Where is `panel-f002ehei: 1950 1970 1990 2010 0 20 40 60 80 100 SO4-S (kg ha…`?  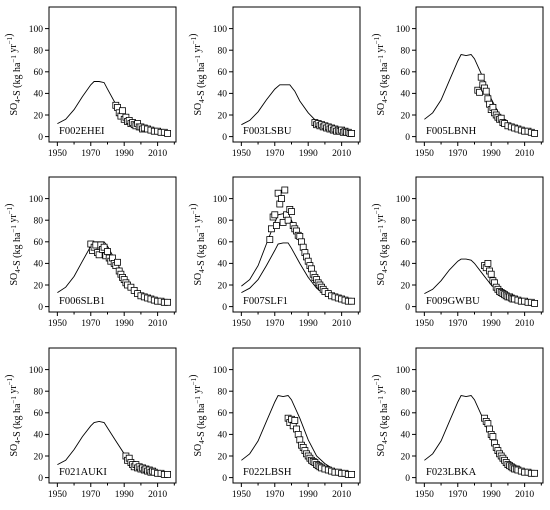 panel-f002ehei: 1950 1970 1990 2010 0 20 40 60 80 100 SO4-S (kg ha… is located at coordinates (90, 82).